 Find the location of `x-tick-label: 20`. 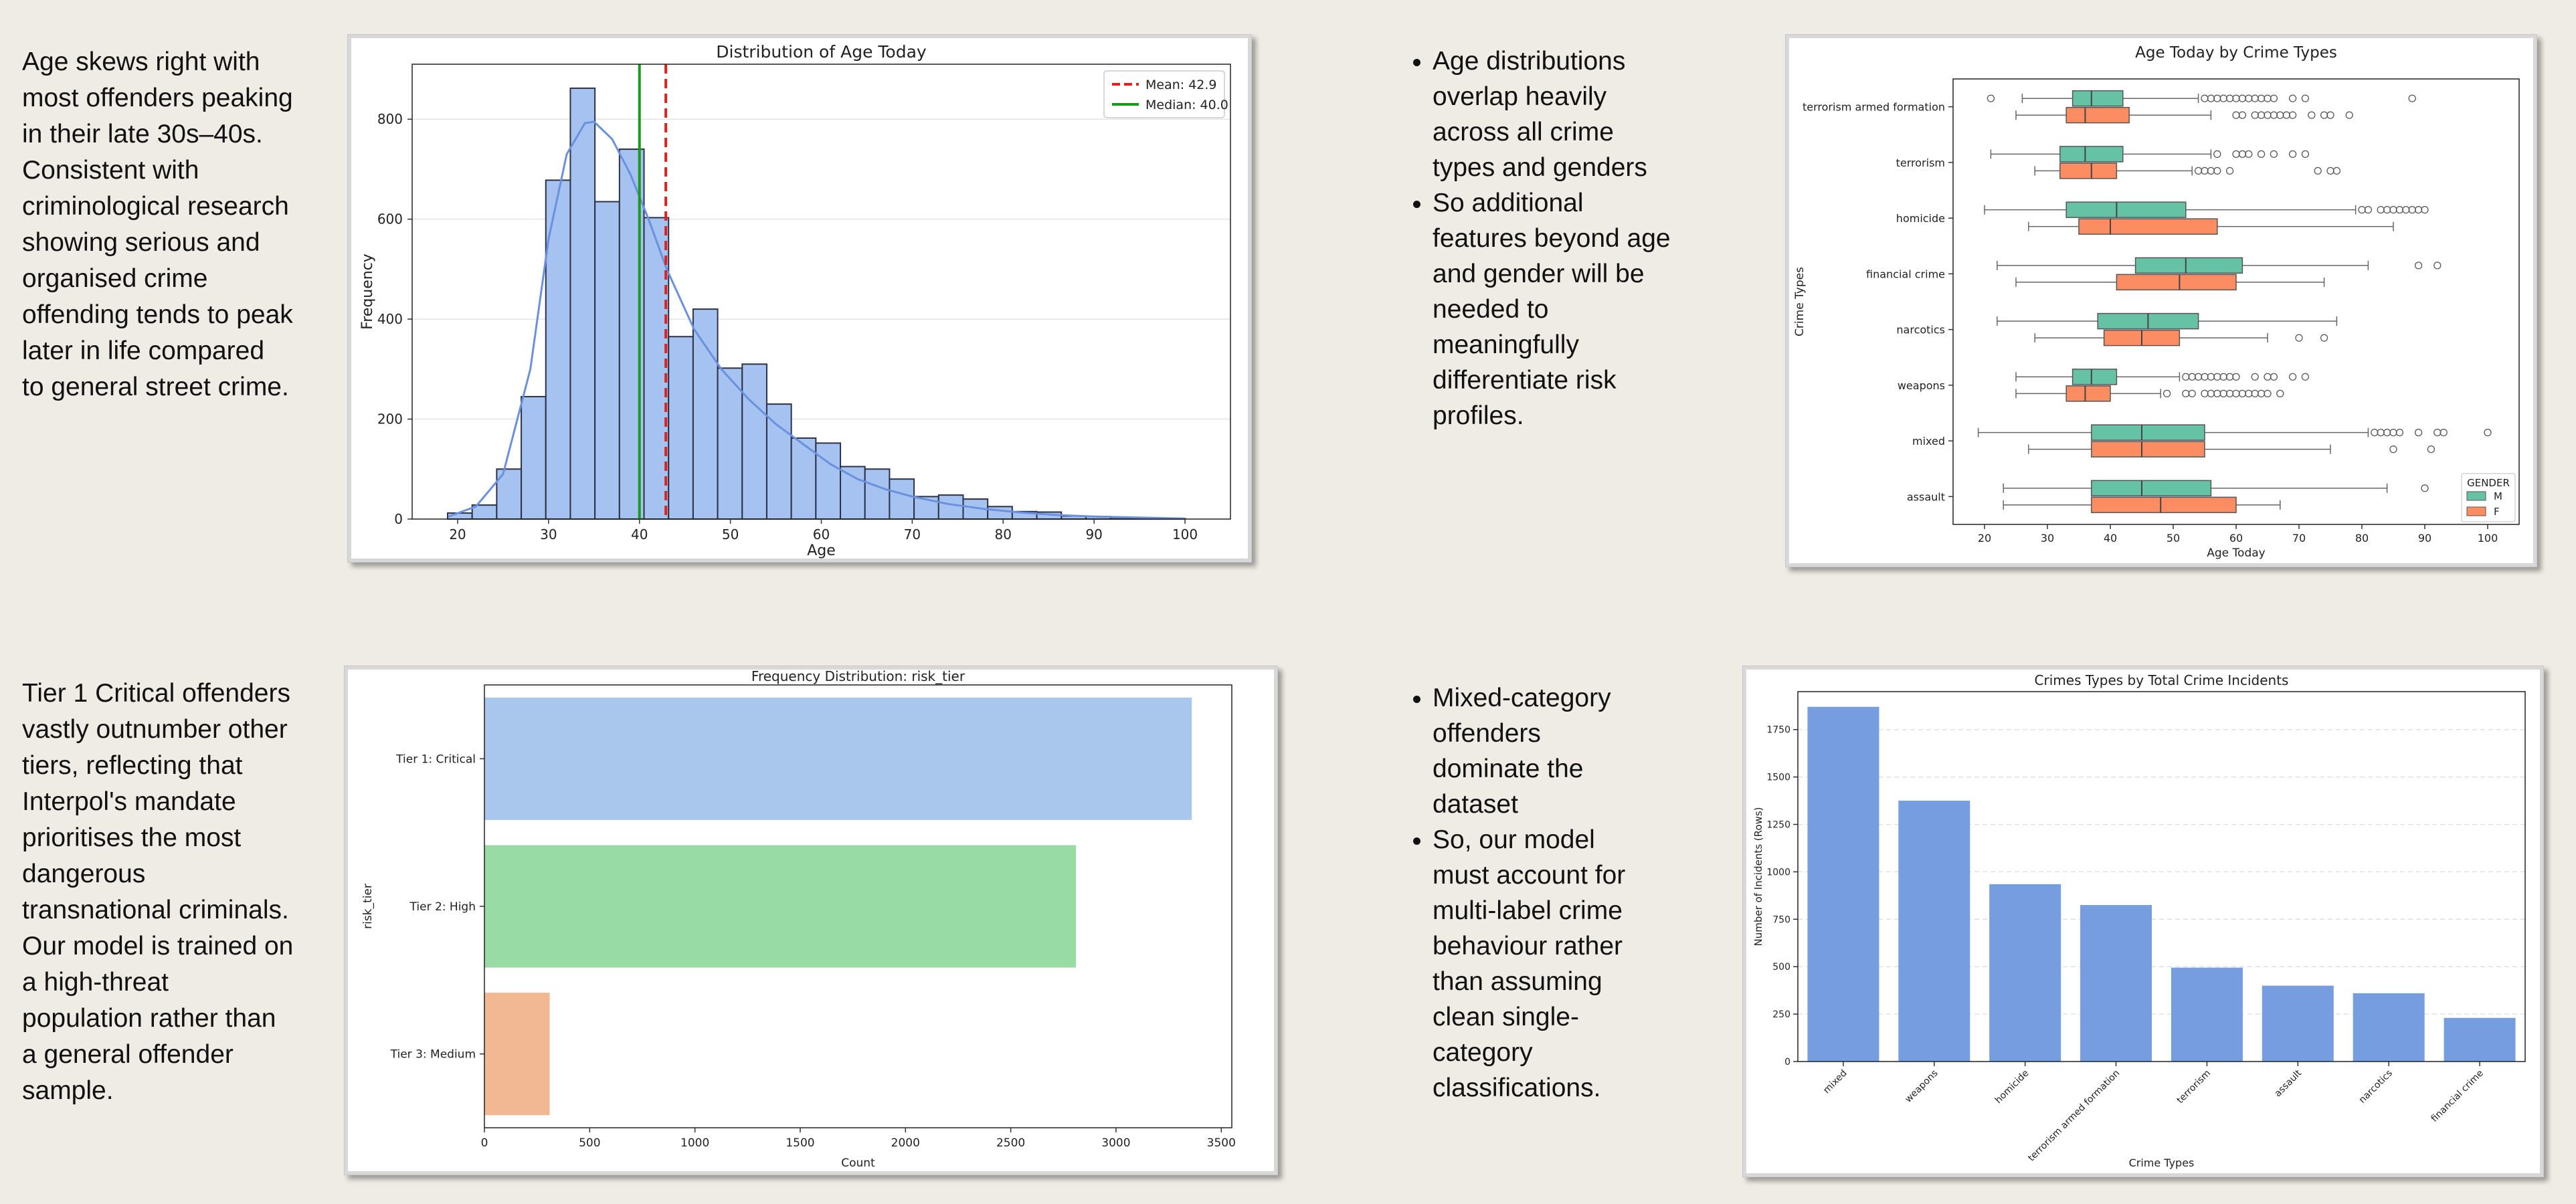

x-tick-label: 20 is located at coordinates (1984, 538).